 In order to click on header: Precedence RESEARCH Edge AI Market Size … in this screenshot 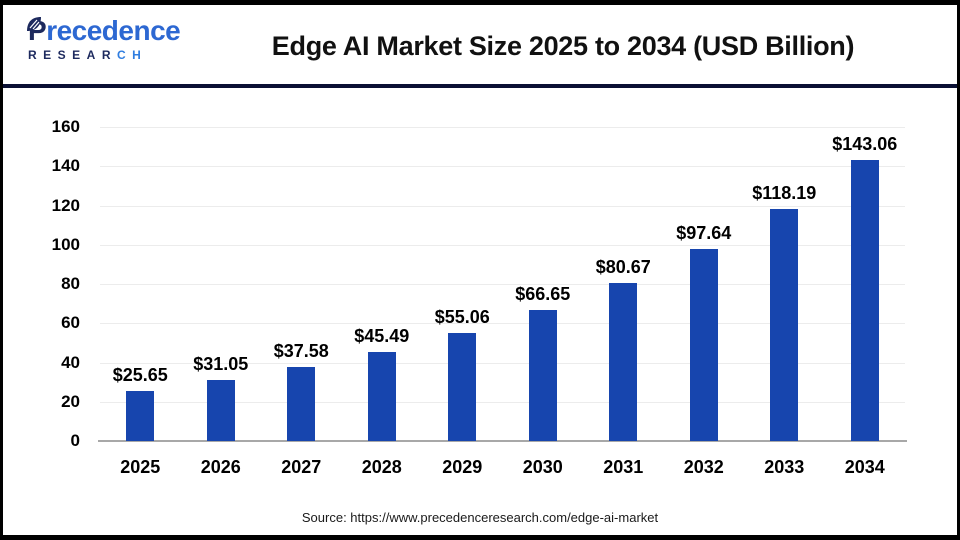, I will do `click(480, 44)`.